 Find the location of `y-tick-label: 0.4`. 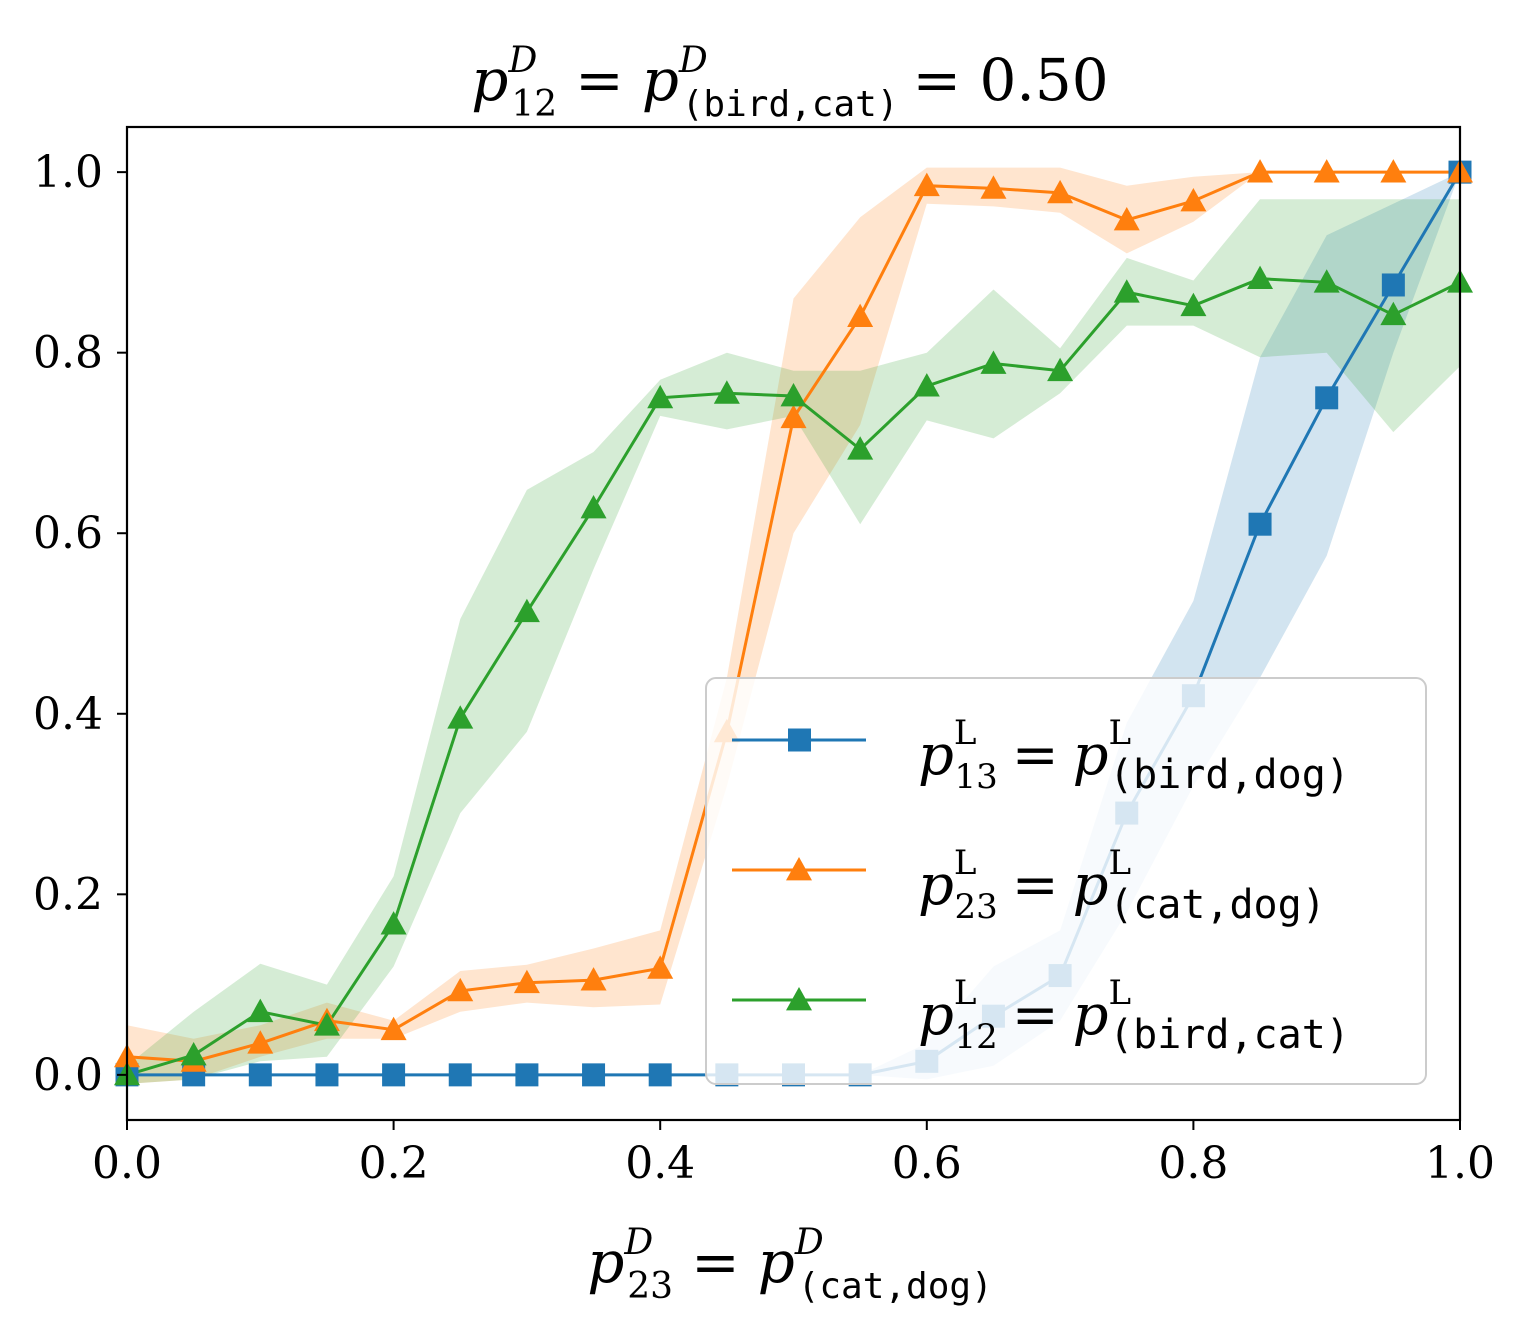

y-tick-label: 0.4 is located at coordinates (68, 714).